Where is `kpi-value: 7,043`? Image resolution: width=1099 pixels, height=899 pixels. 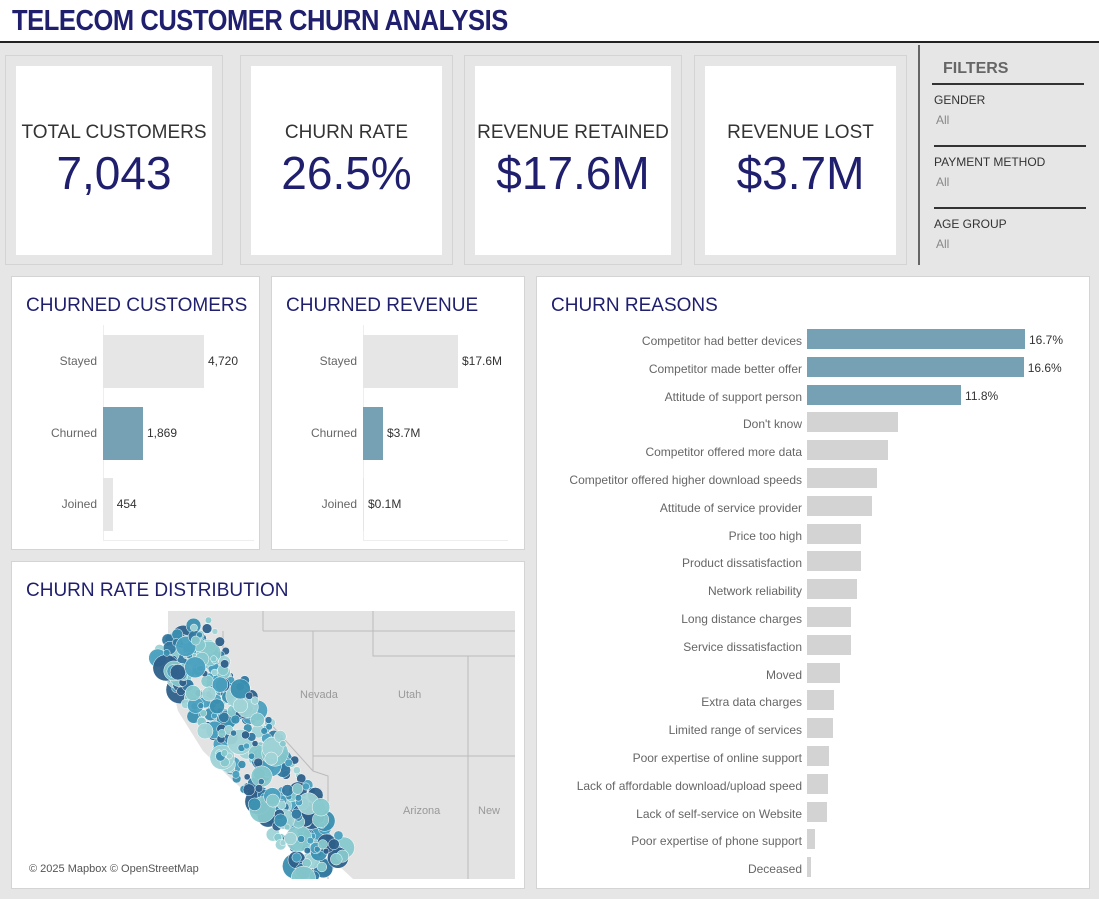 kpi-value: 7,043 is located at coordinates (114, 172).